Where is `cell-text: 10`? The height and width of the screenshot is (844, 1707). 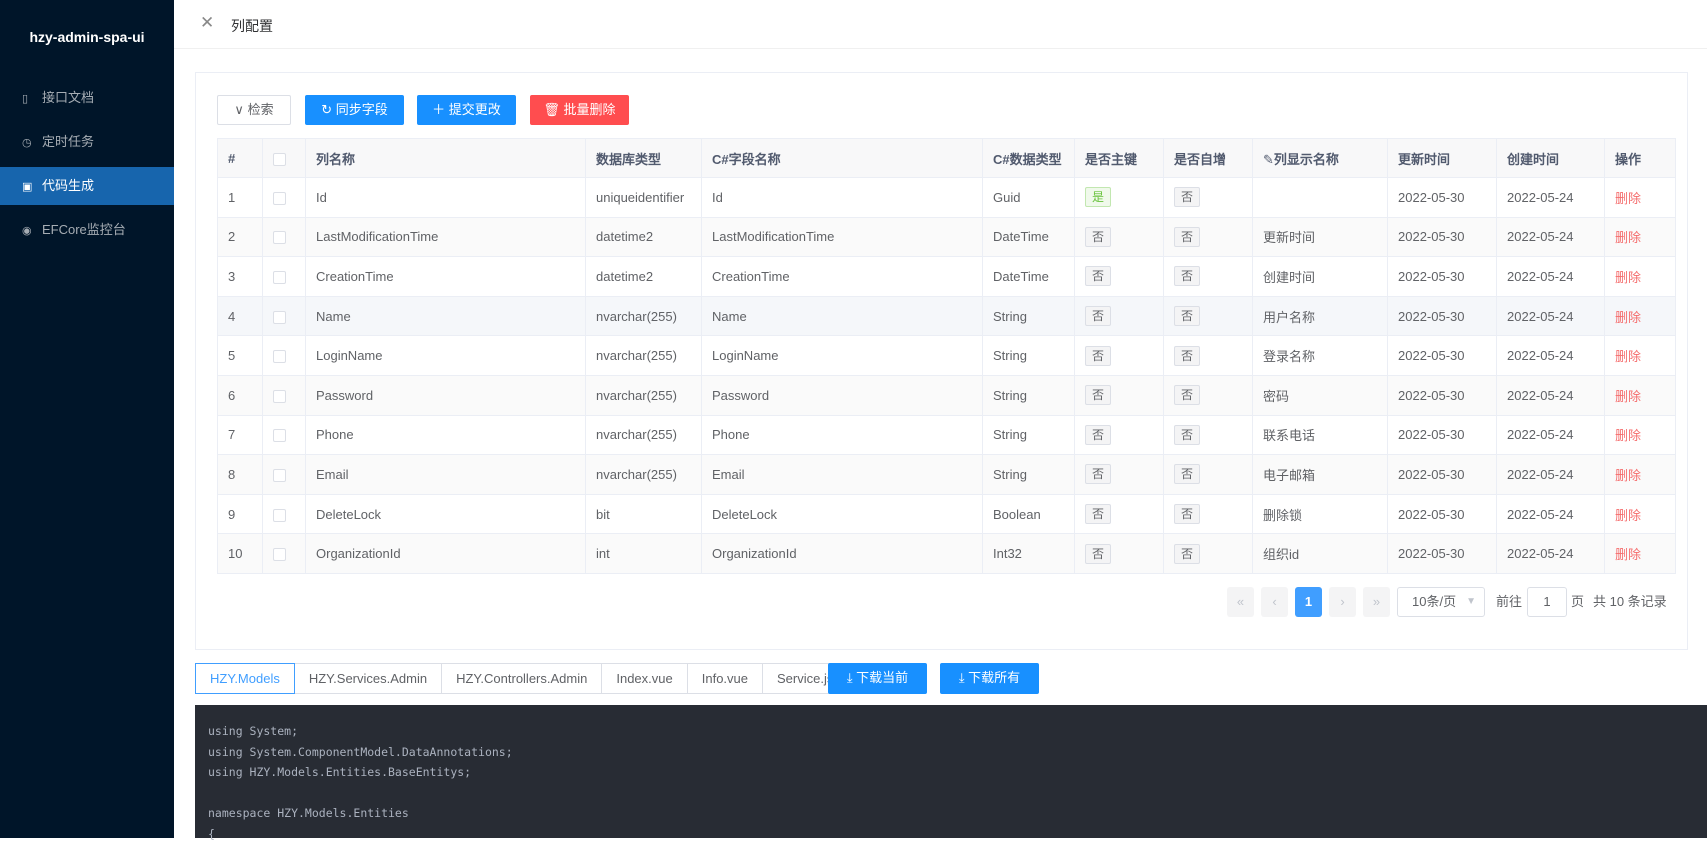 cell-text: 10 is located at coordinates (235, 554).